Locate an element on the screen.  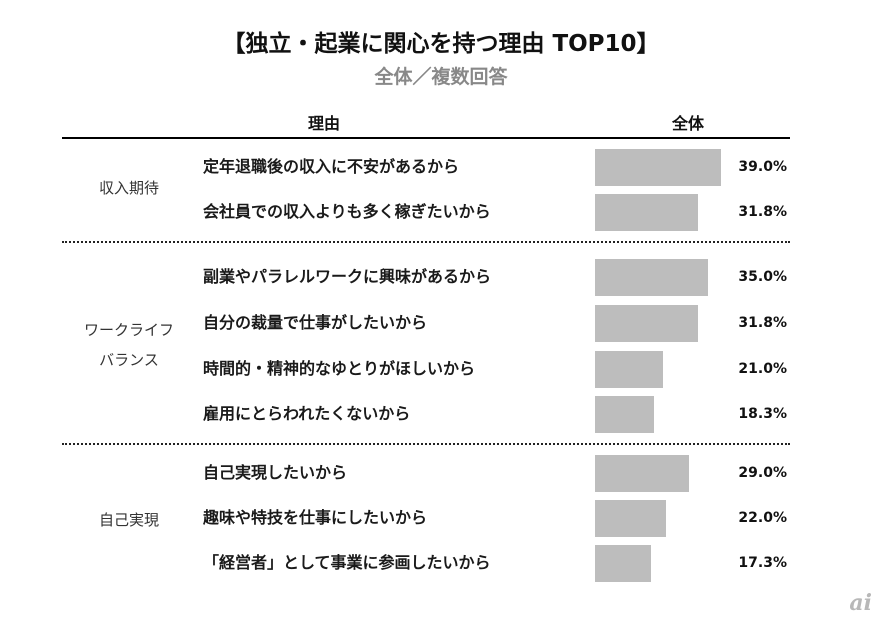
reason-label: 自己実現したいから is located at coordinates (275, 472).